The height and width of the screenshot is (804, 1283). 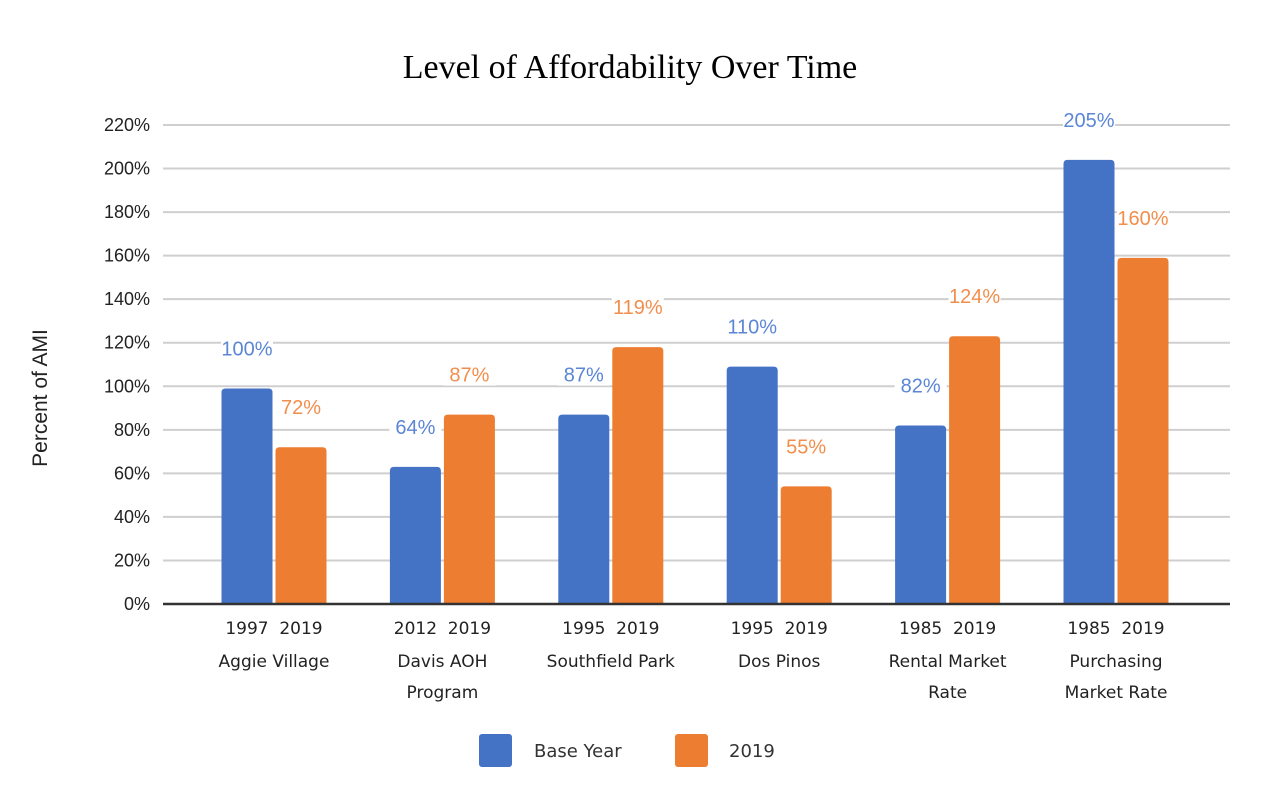 What do you see at coordinates (274, 662) in the screenshot?
I see `x-category-label: Aggie Village` at bounding box center [274, 662].